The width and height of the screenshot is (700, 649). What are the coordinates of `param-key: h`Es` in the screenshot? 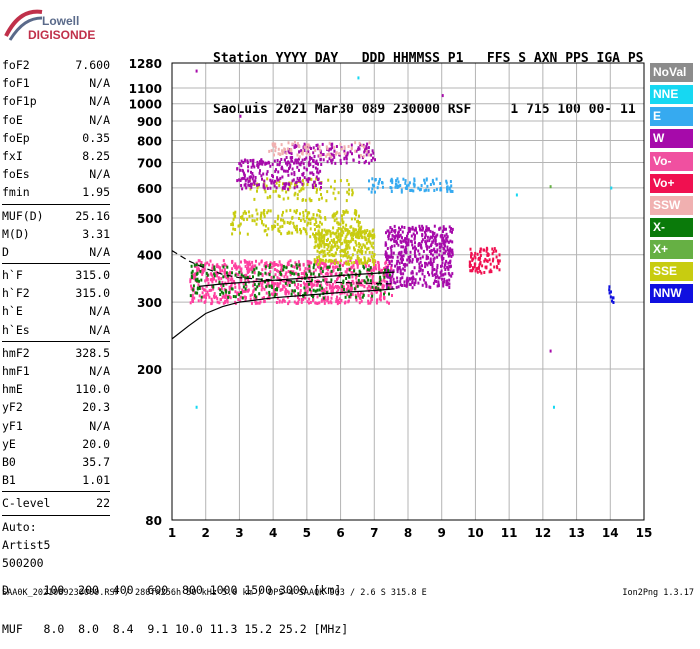 It's located at (16, 329).